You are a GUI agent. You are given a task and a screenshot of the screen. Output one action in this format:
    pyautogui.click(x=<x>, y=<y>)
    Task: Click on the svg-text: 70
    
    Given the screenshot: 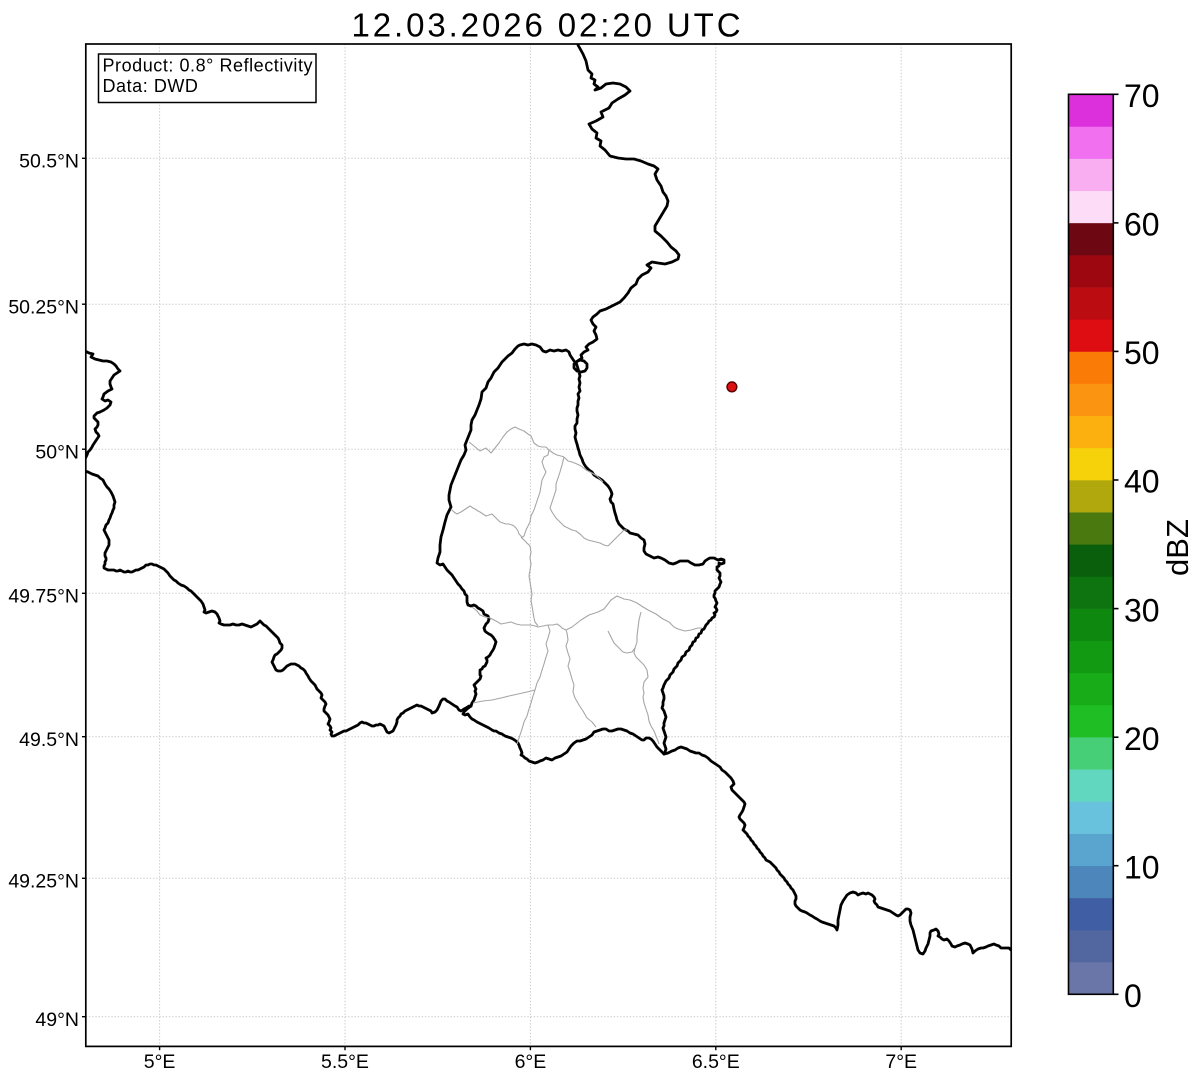 What is the action you would take?
    pyautogui.click(x=1142, y=96)
    